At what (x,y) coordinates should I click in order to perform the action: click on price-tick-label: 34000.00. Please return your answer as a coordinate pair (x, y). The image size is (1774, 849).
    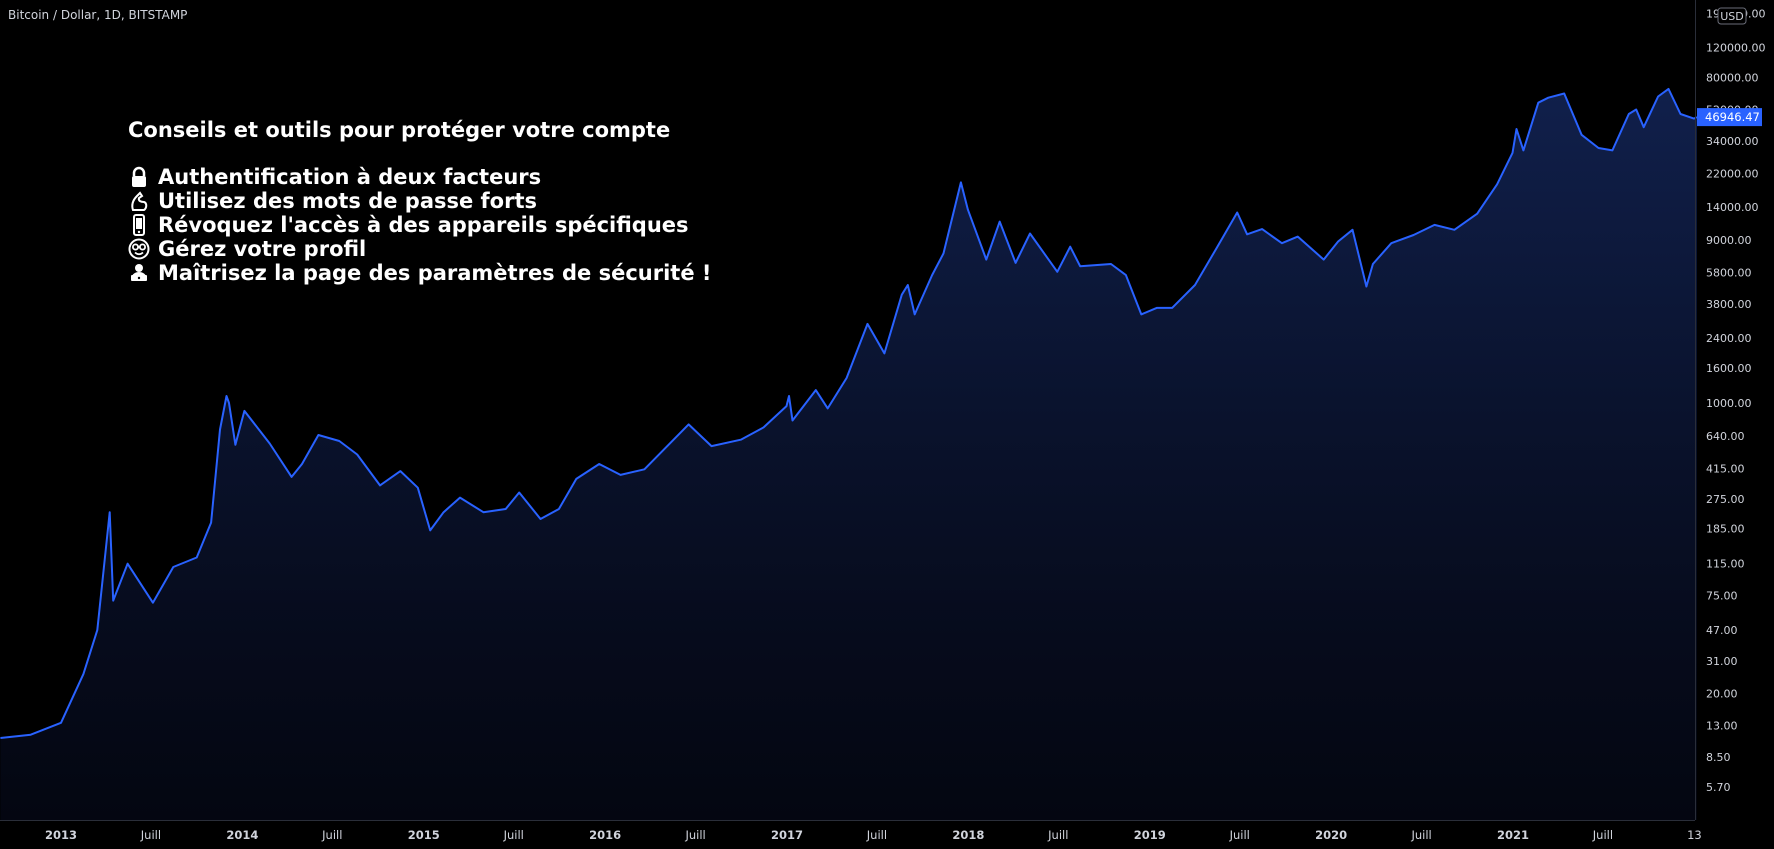
    Looking at the image, I should click on (1732, 141).